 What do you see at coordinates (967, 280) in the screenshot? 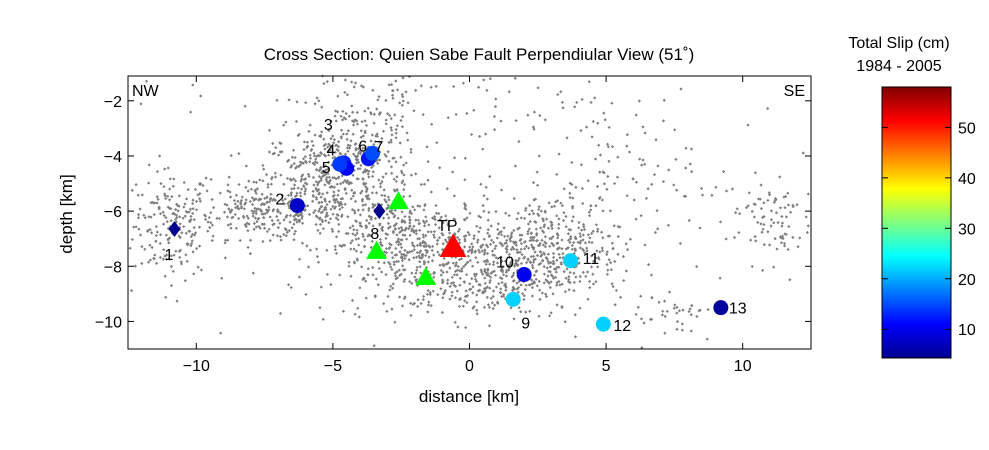
I see `colorbar-tick-label: 20` at bounding box center [967, 280].